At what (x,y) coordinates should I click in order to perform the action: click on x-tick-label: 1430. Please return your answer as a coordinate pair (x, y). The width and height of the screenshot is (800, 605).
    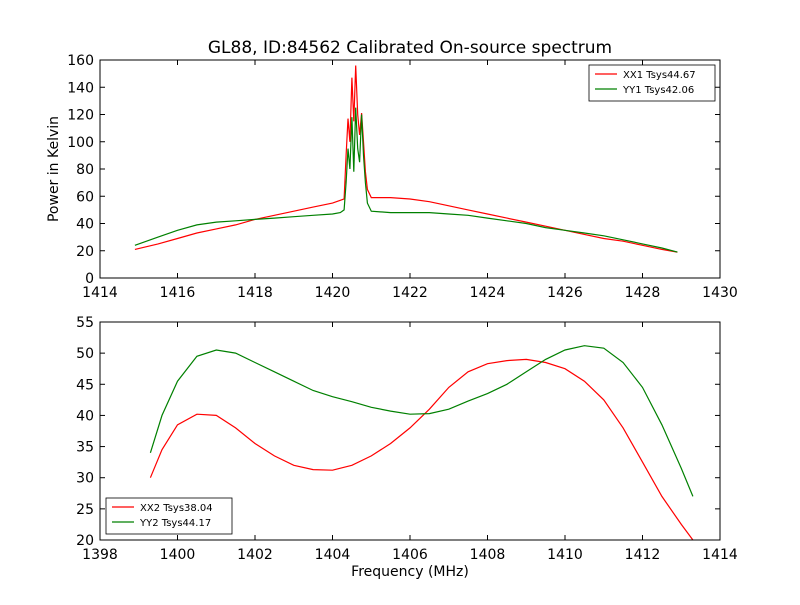
    Looking at the image, I should click on (720, 293).